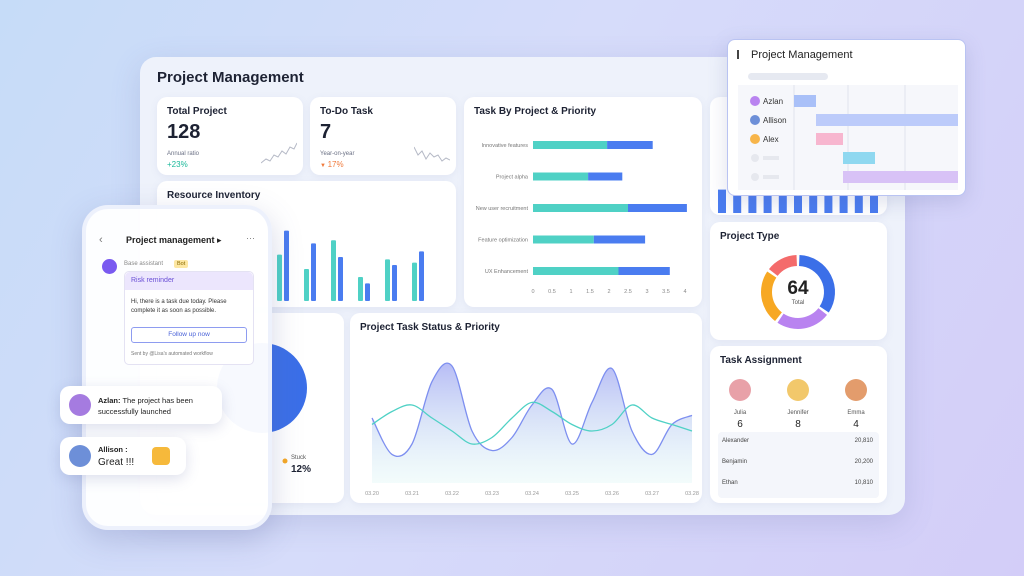  What do you see at coordinates (412, 494) in the screenshot?
I see `x-tick-label: 03.21` at bounding box center [412, 494].